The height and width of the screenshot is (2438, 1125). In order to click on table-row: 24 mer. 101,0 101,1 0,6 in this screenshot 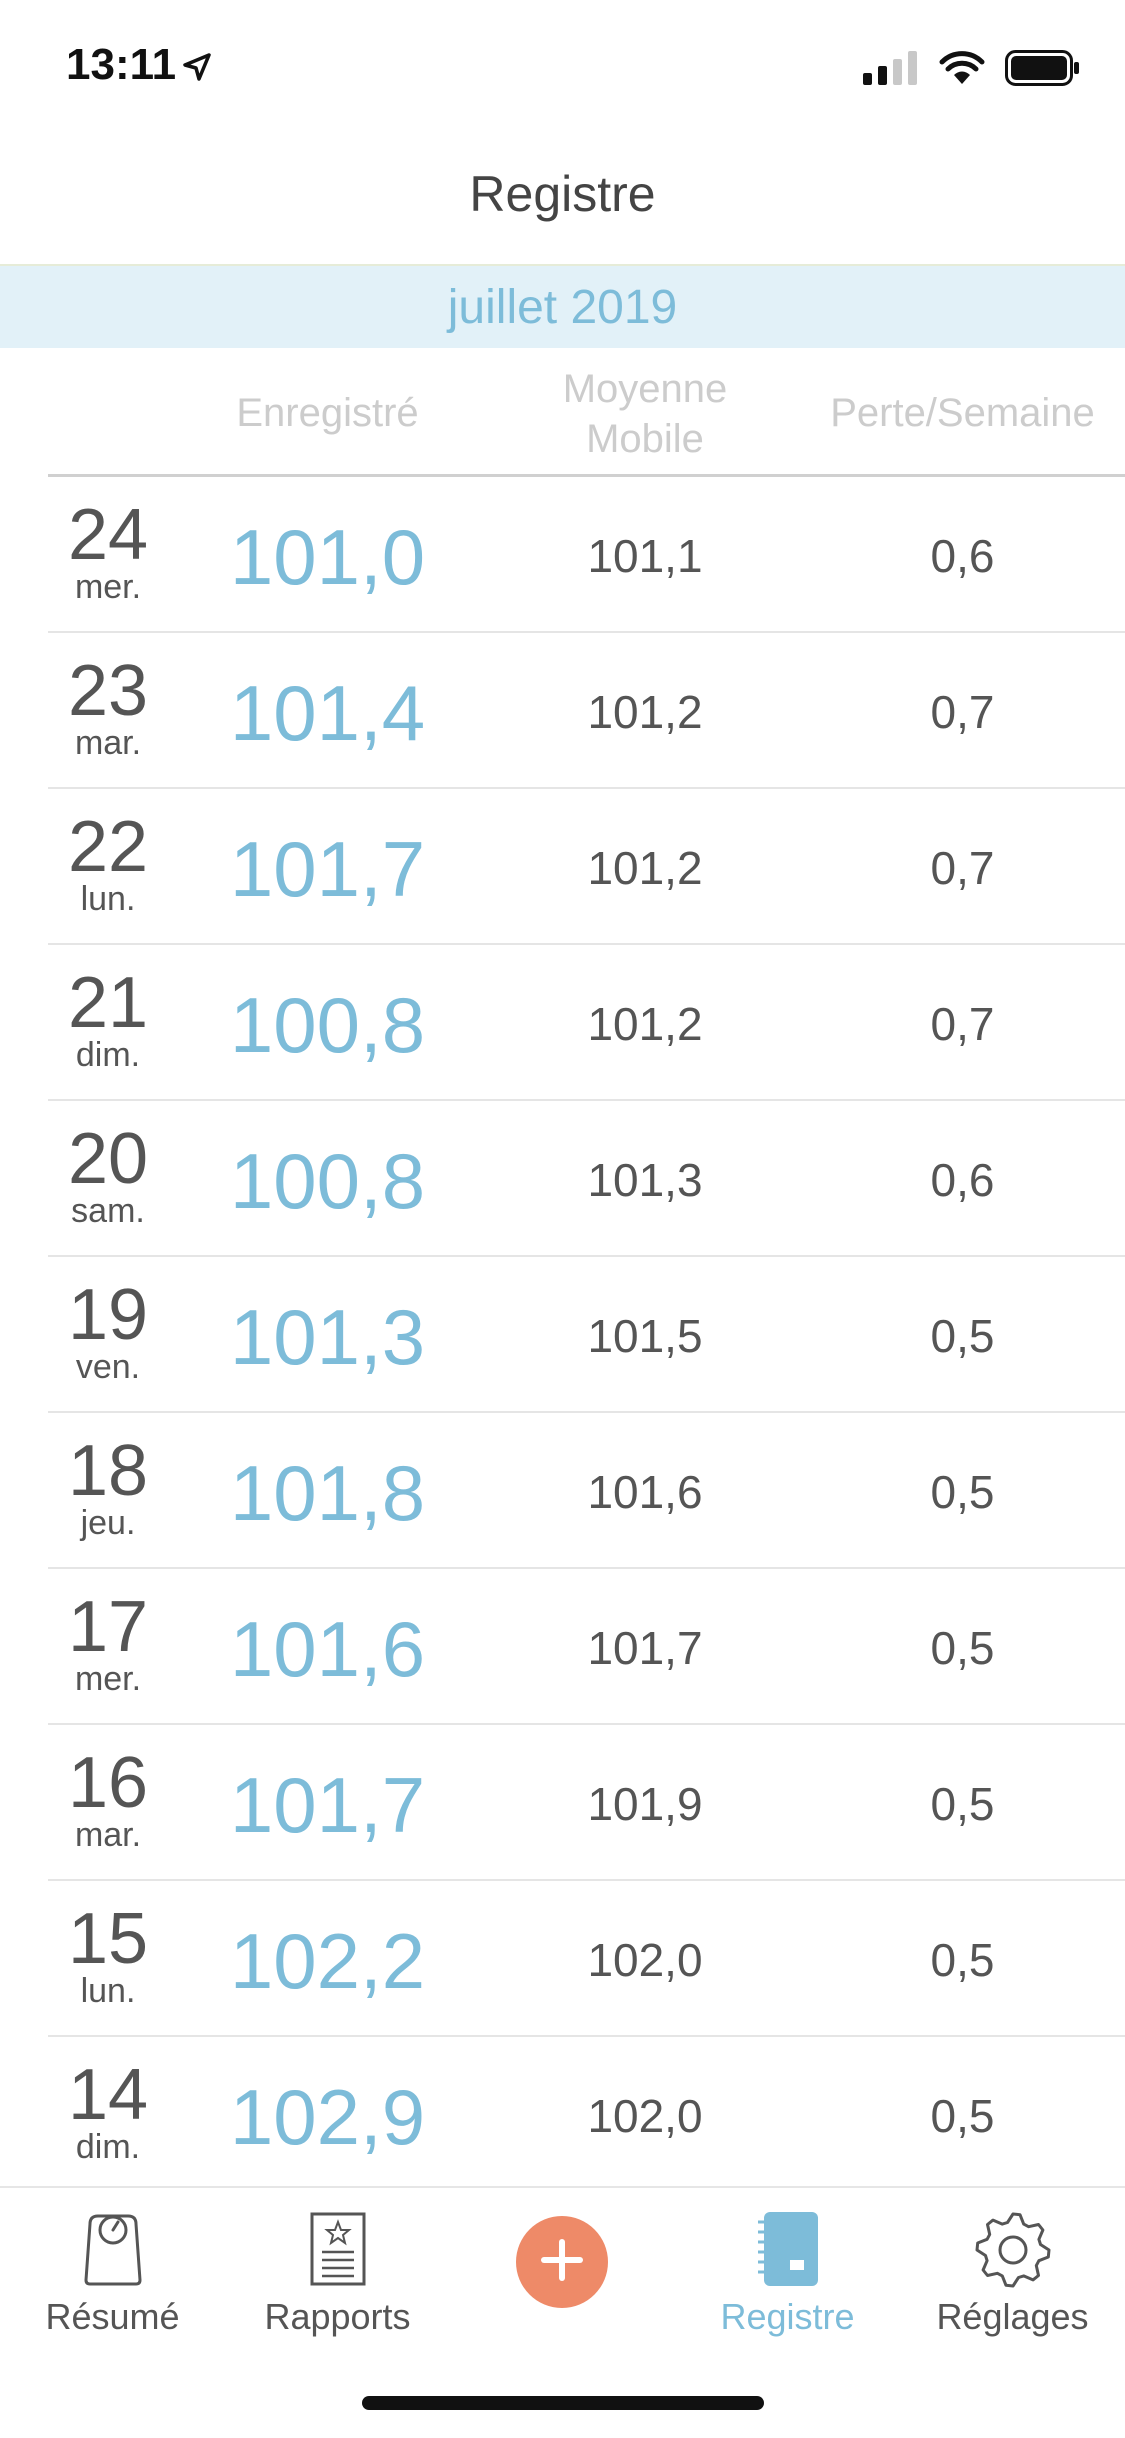, I will do `click(562, 555)`.